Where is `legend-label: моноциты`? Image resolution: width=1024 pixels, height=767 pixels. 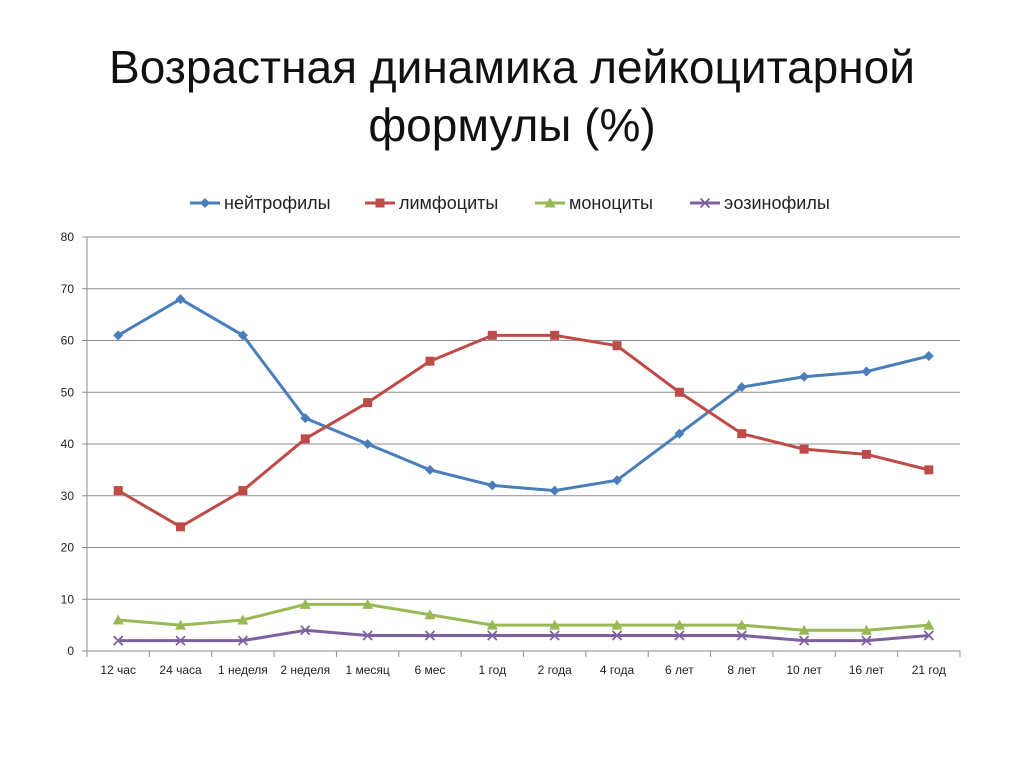
legend-label: моноциты is located at coordinates (611, 203).